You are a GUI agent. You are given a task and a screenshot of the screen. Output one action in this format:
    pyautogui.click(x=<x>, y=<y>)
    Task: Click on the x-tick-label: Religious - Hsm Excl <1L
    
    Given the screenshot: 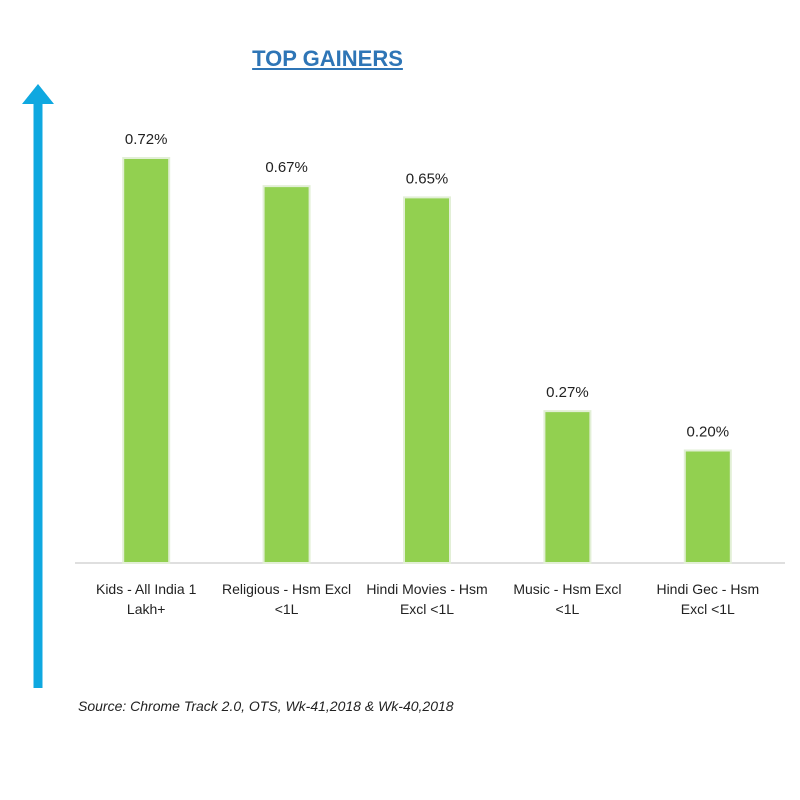 What is the action you would take?
    pyautogui.click(x=287, y=599)
    